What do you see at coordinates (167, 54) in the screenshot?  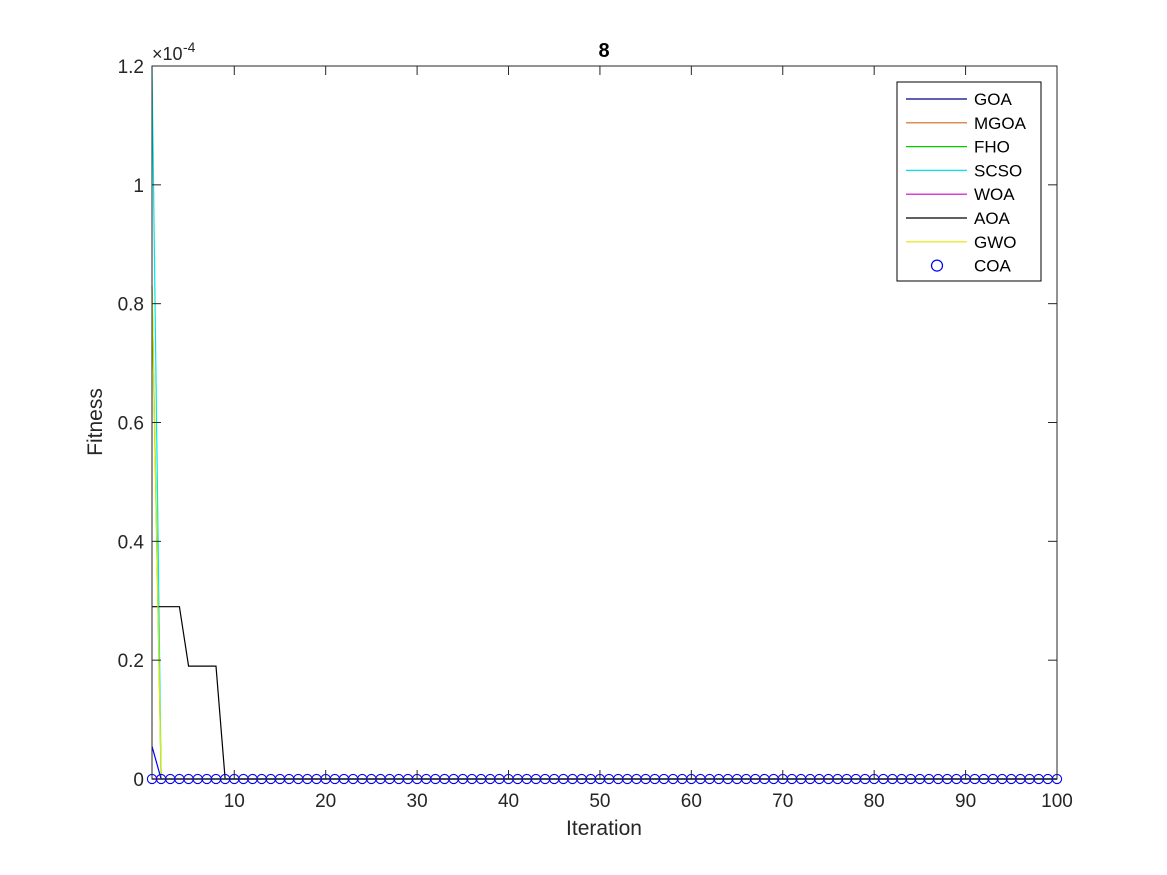 I see `y-exponent-base: ×10` at bounding box center [167, 54].